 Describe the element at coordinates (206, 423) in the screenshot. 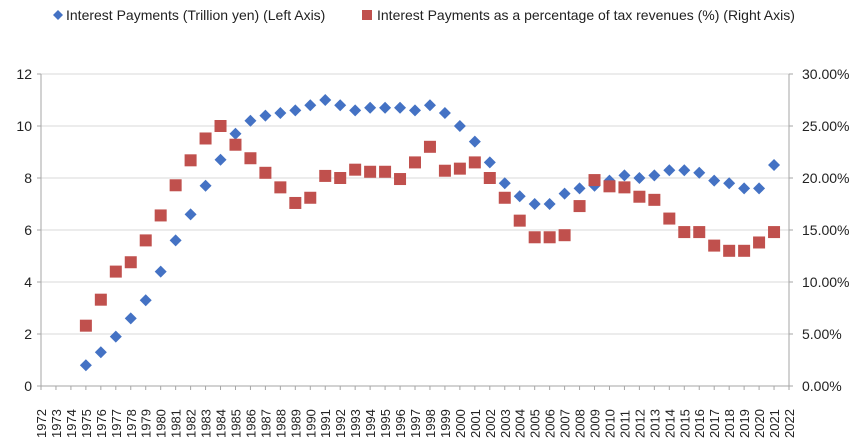

I see `x-tick-label: 1983` at that location.